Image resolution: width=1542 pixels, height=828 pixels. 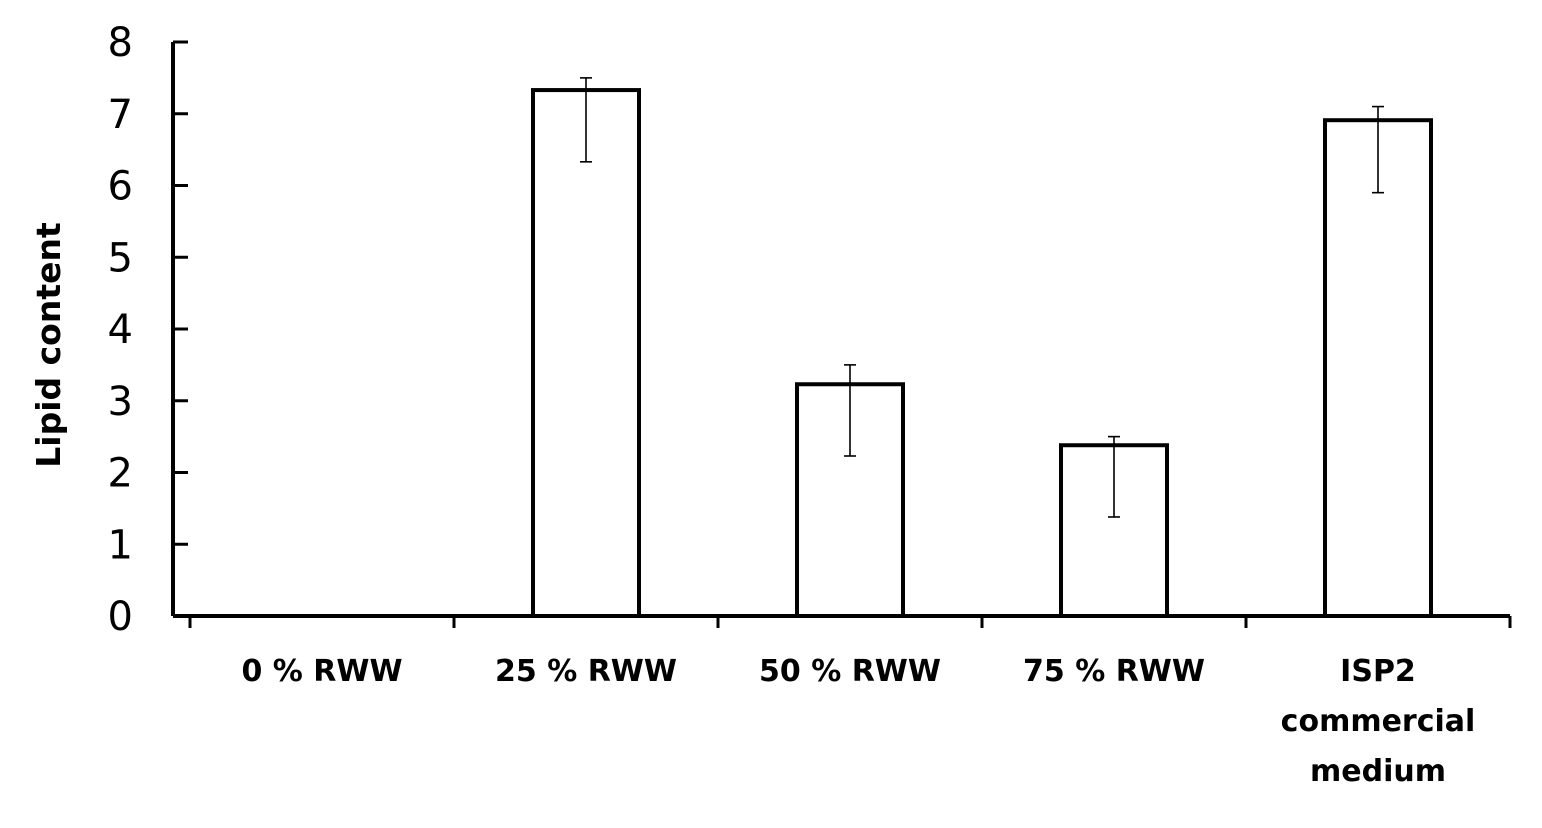 What do you see at coordinates (120, 402) in the screenshot?
I see `y-tick-label-3: 3` at bounding box center [120, 402].